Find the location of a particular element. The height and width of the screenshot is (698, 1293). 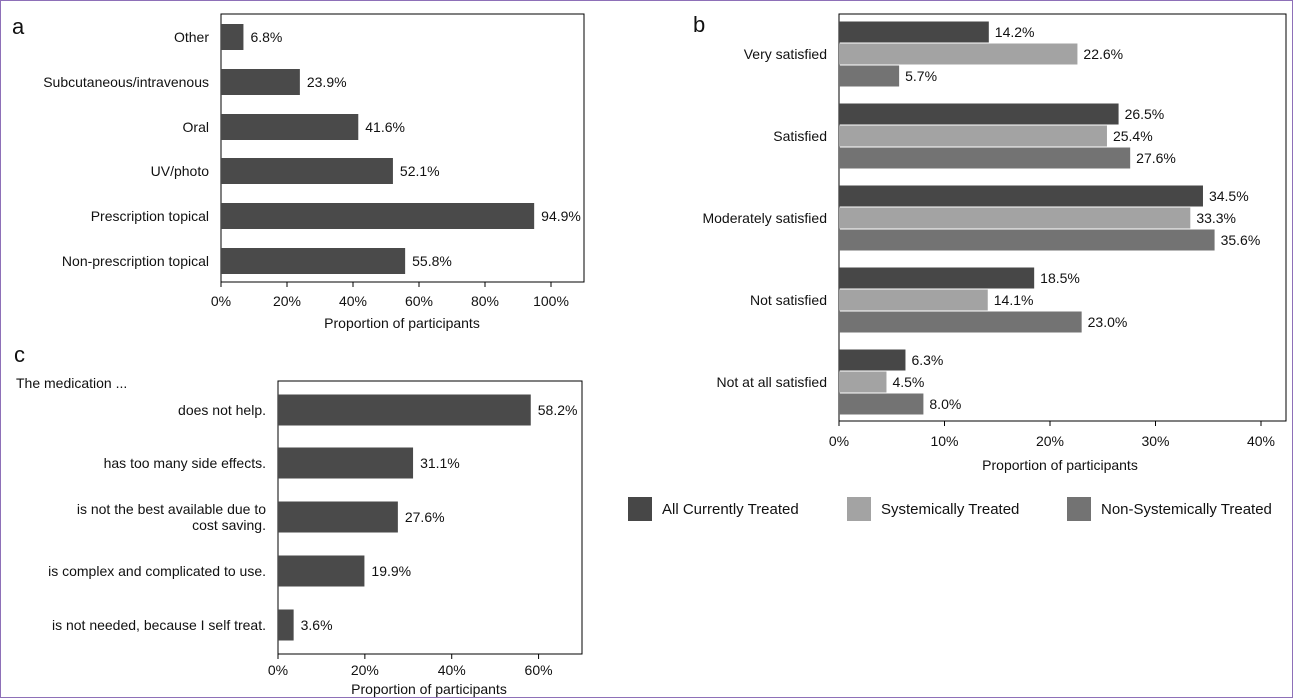

panel-c-x-ticks: 0% 20% 40% 60% is located at coordinates (410, 666).